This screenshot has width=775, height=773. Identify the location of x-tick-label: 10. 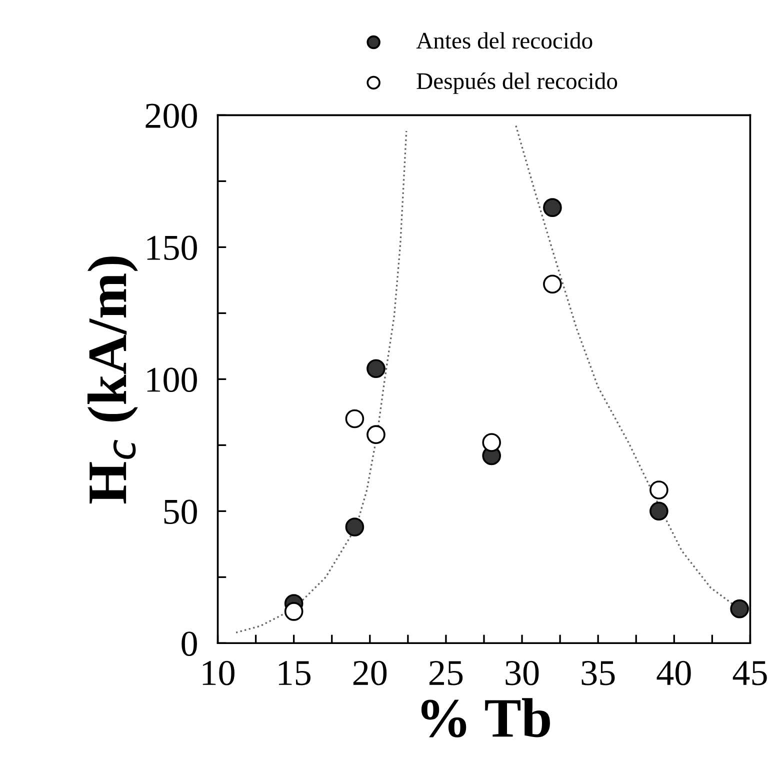
(218, 673).